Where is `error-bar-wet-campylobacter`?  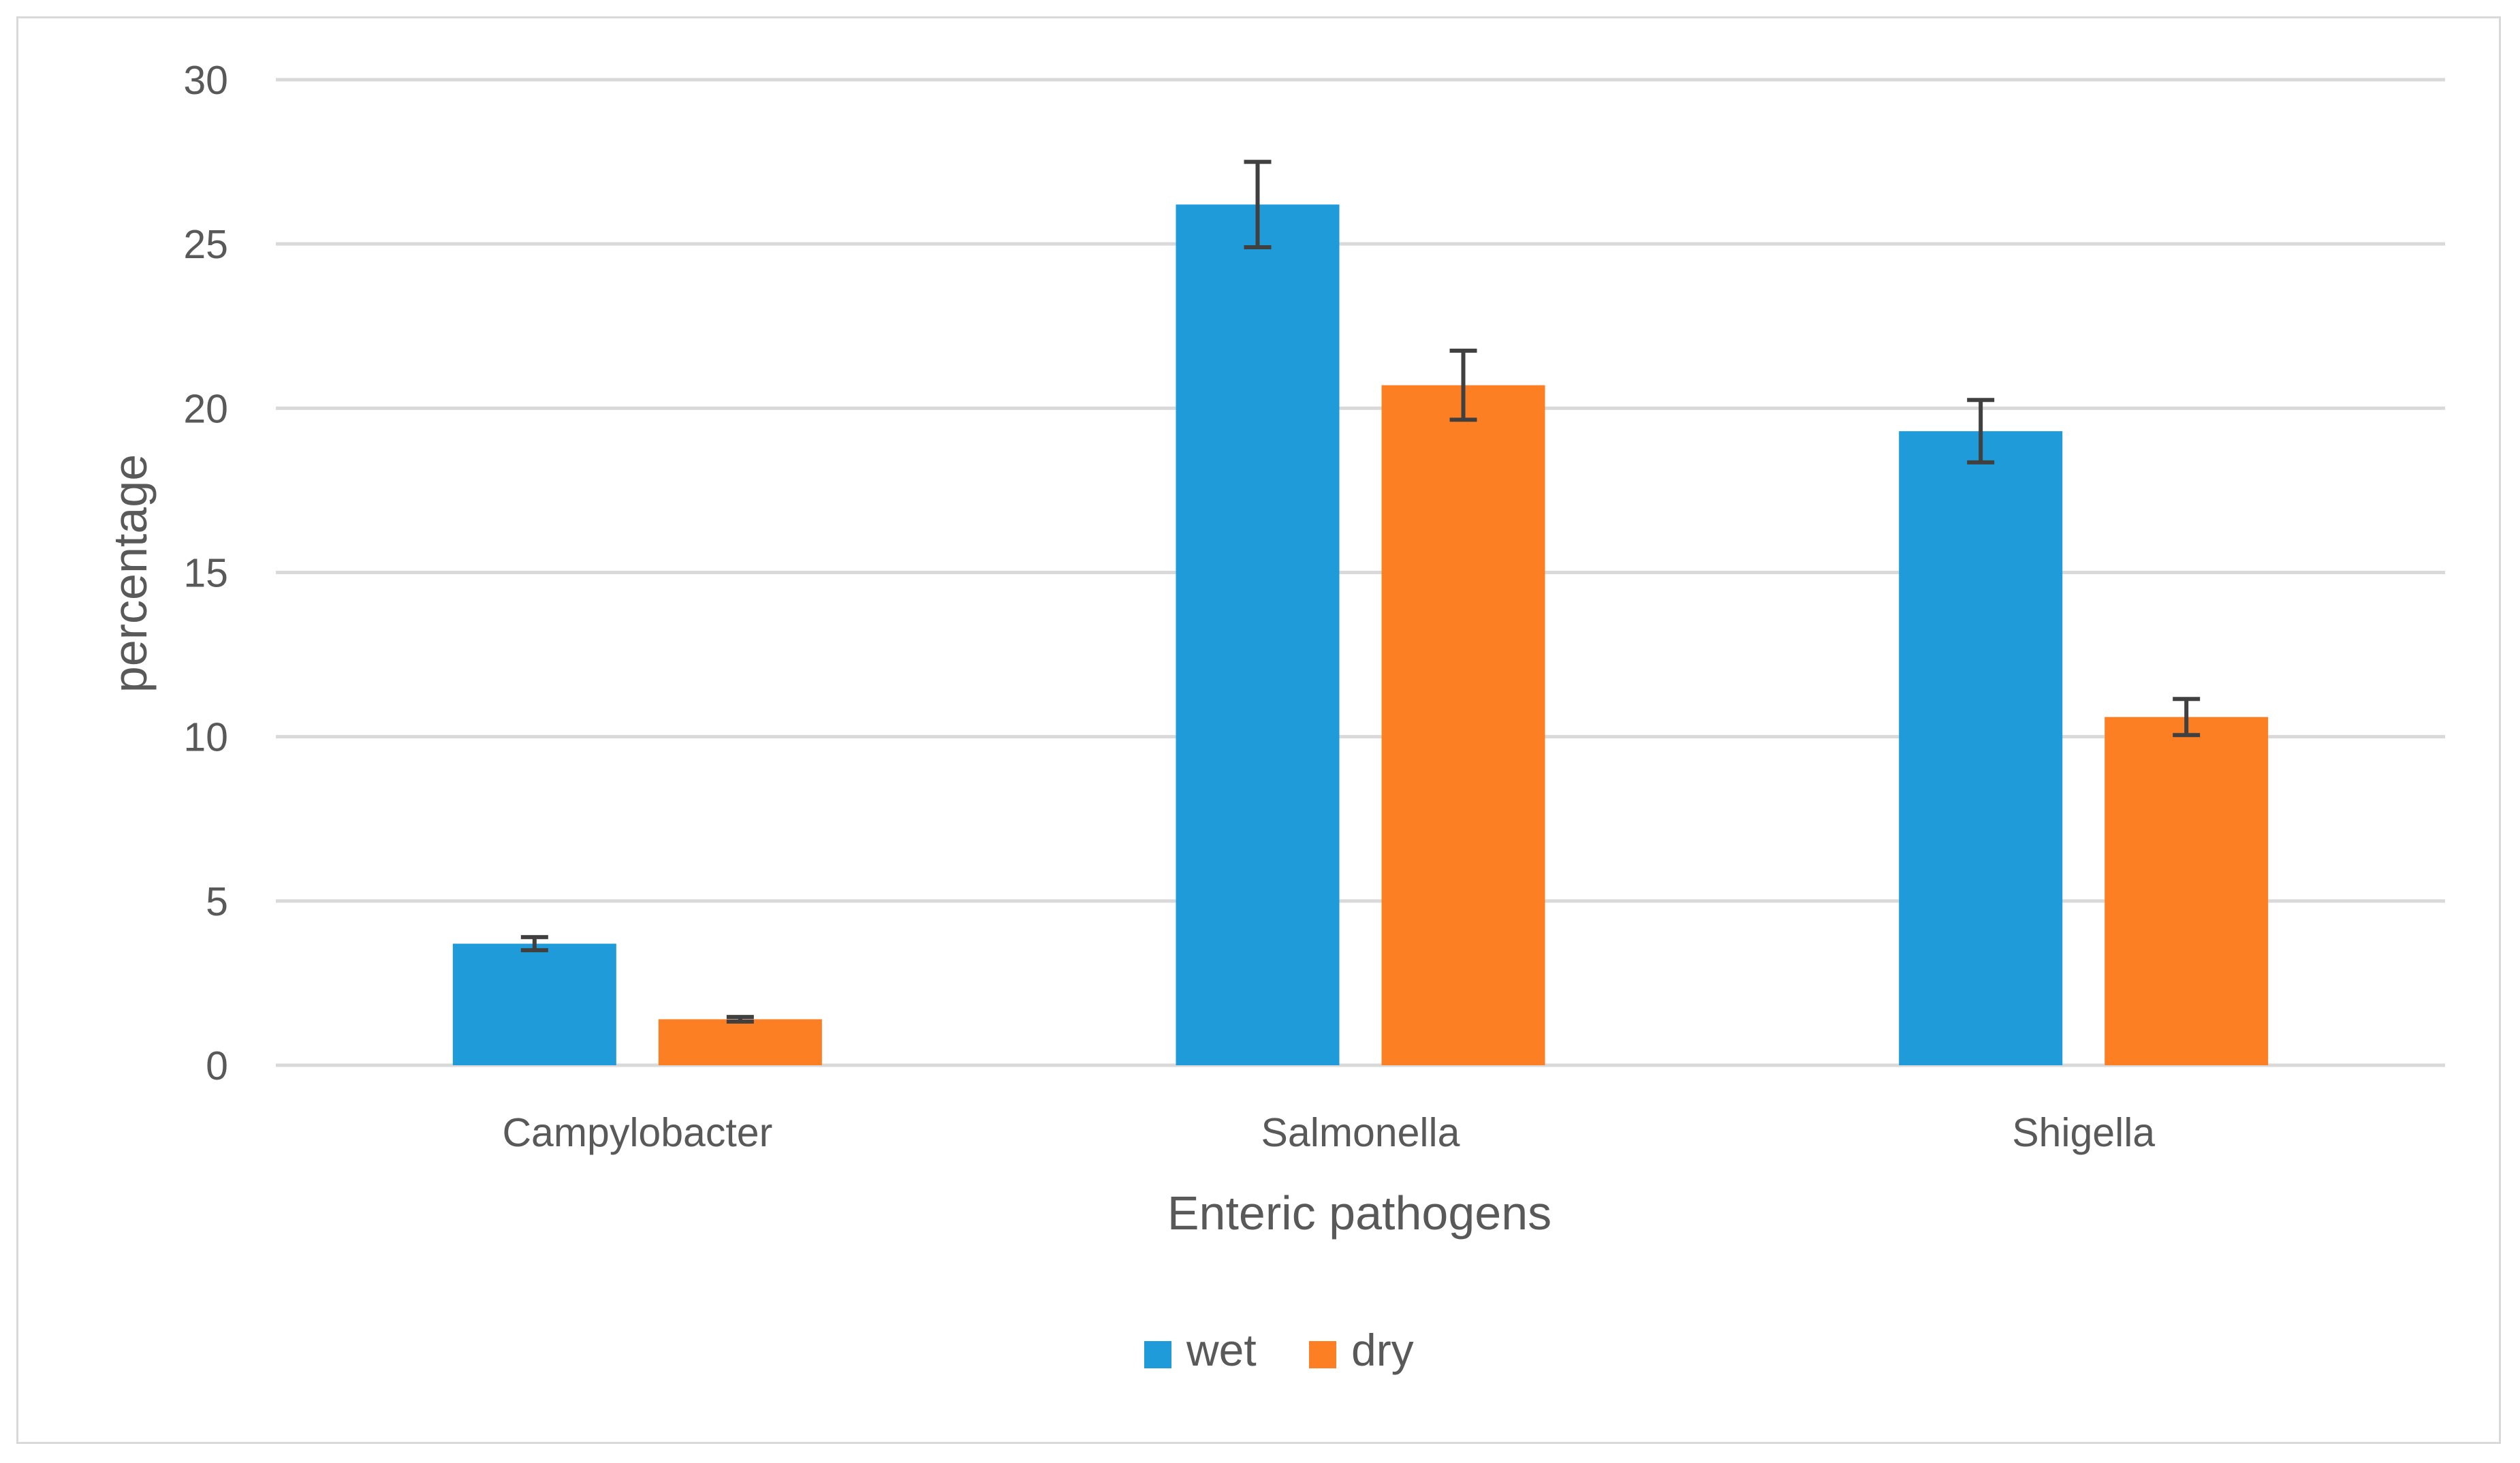 error-bar-wet-campylobacter is located at coordinates (534, 944).